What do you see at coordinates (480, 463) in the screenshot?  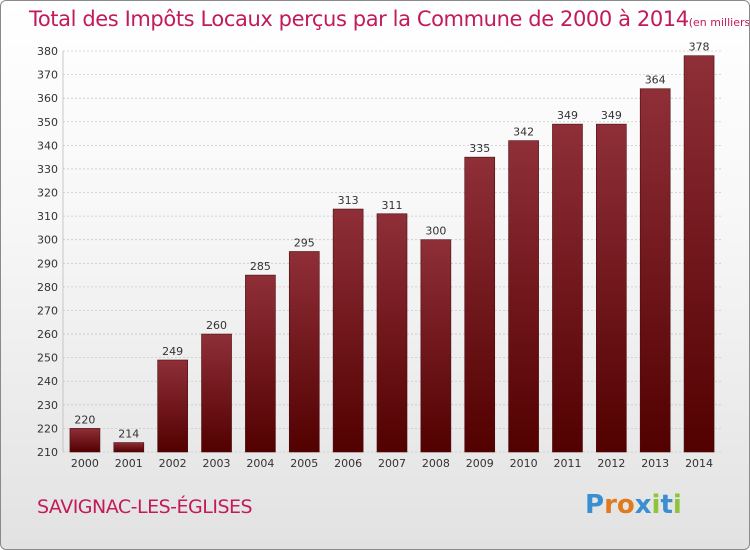 I see `x-tick-label: 2009` at bounding box center [480, 463].